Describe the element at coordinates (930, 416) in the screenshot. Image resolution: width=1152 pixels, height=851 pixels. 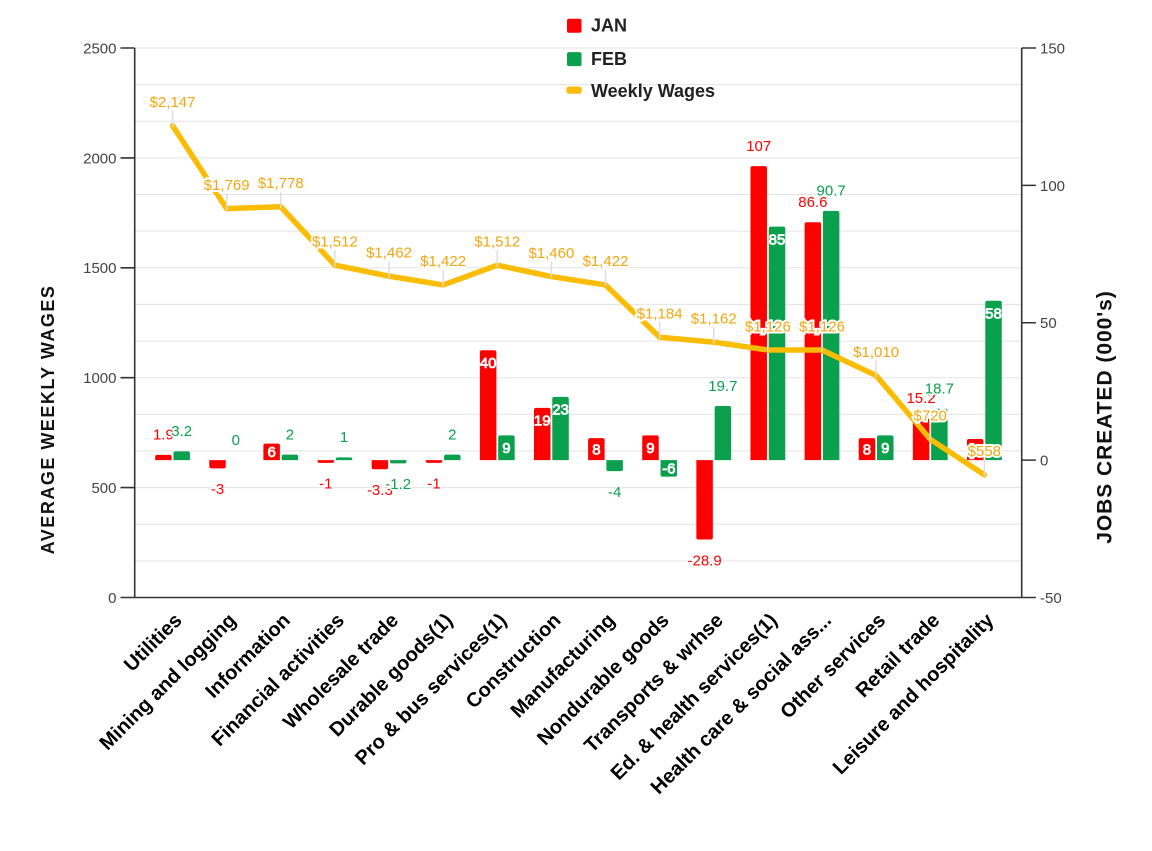
I see `svg-text: $720` at that location.